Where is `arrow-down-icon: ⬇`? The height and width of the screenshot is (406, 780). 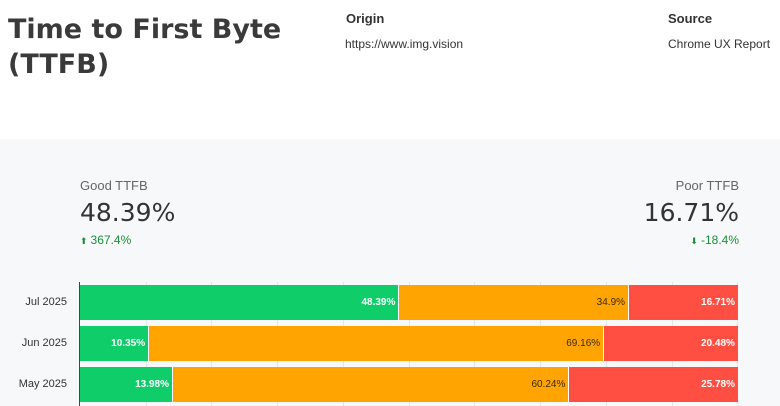
arrow-down-icon: ⬇ is located at coordinates (694, 241).